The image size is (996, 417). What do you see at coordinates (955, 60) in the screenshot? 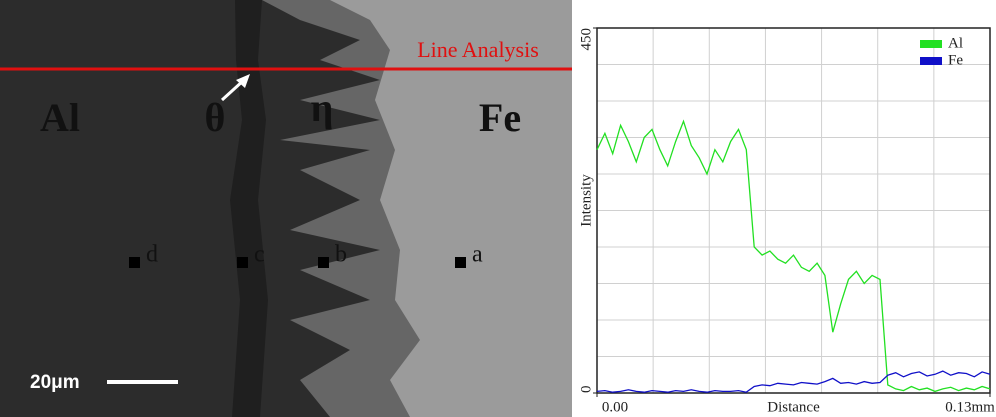
I see `legend-label: Fe` at bounding box center [955, 60].